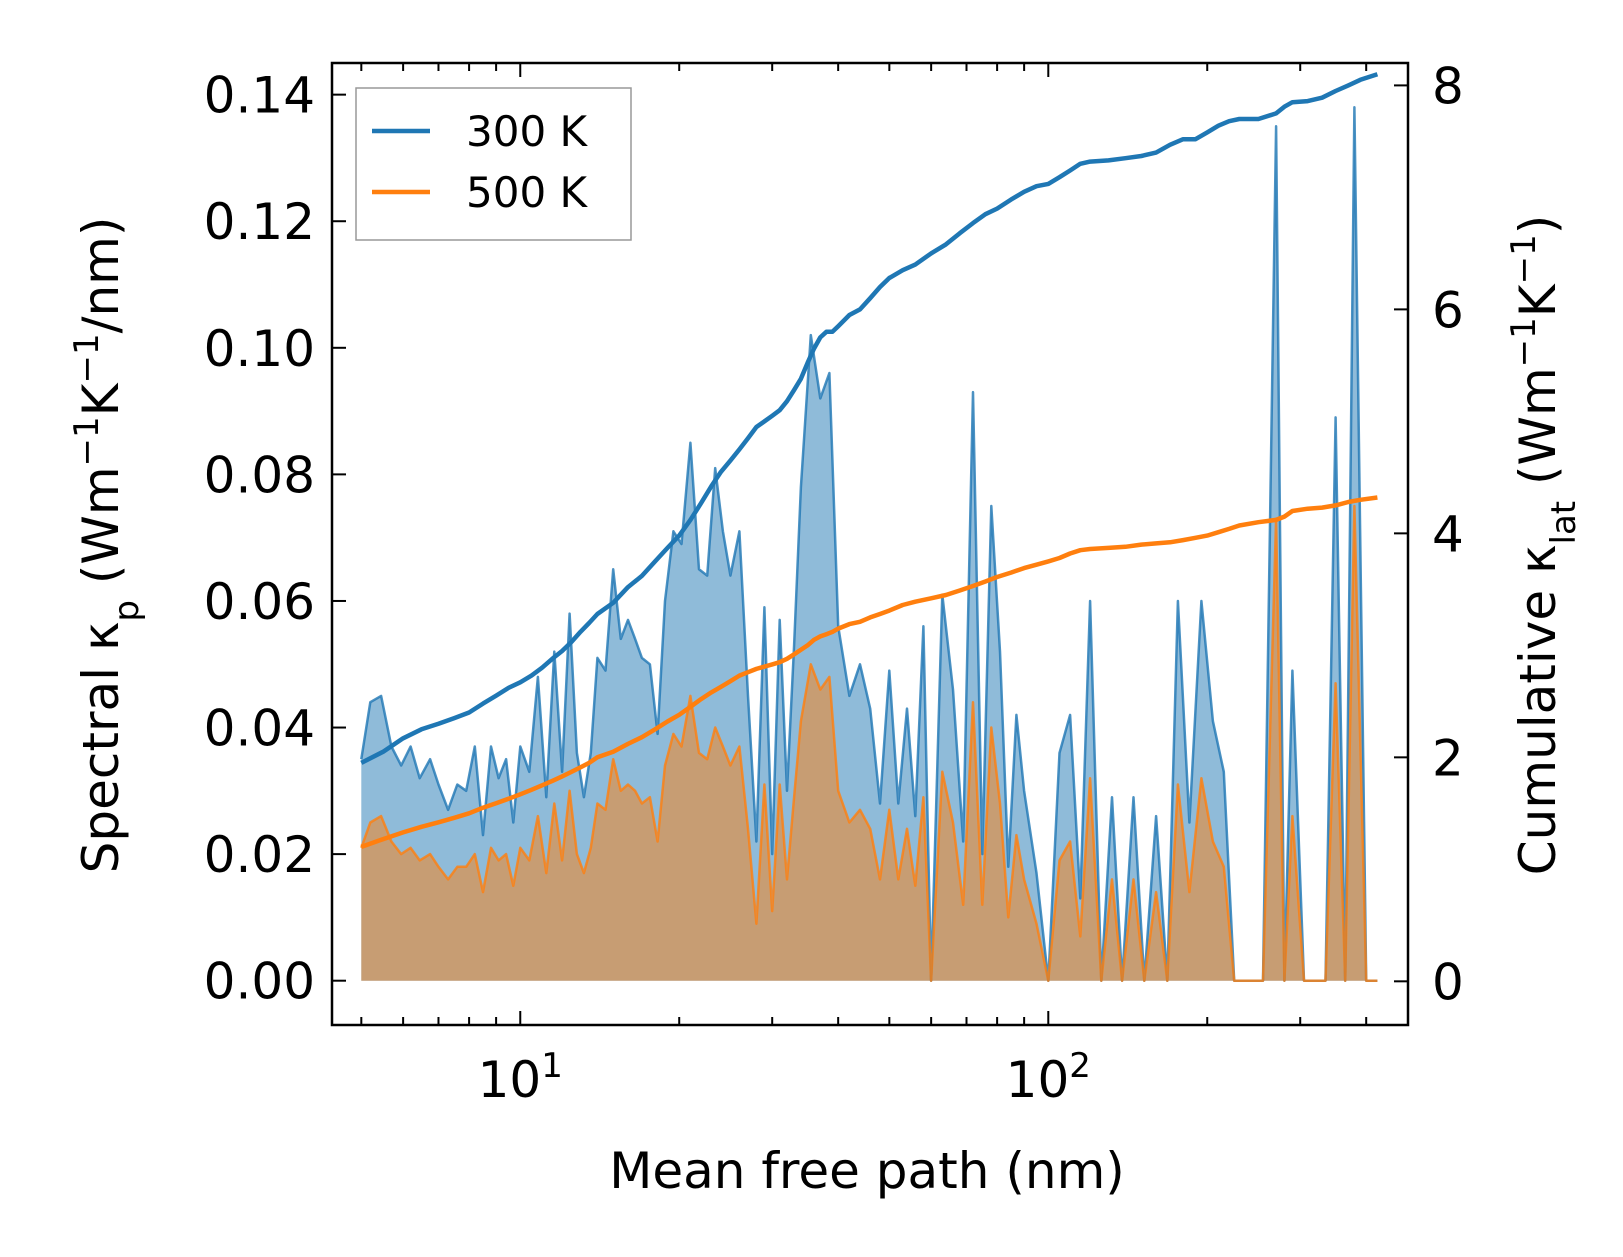  I want to click on y-left-tick-label: 0.06, so click(259, 602).